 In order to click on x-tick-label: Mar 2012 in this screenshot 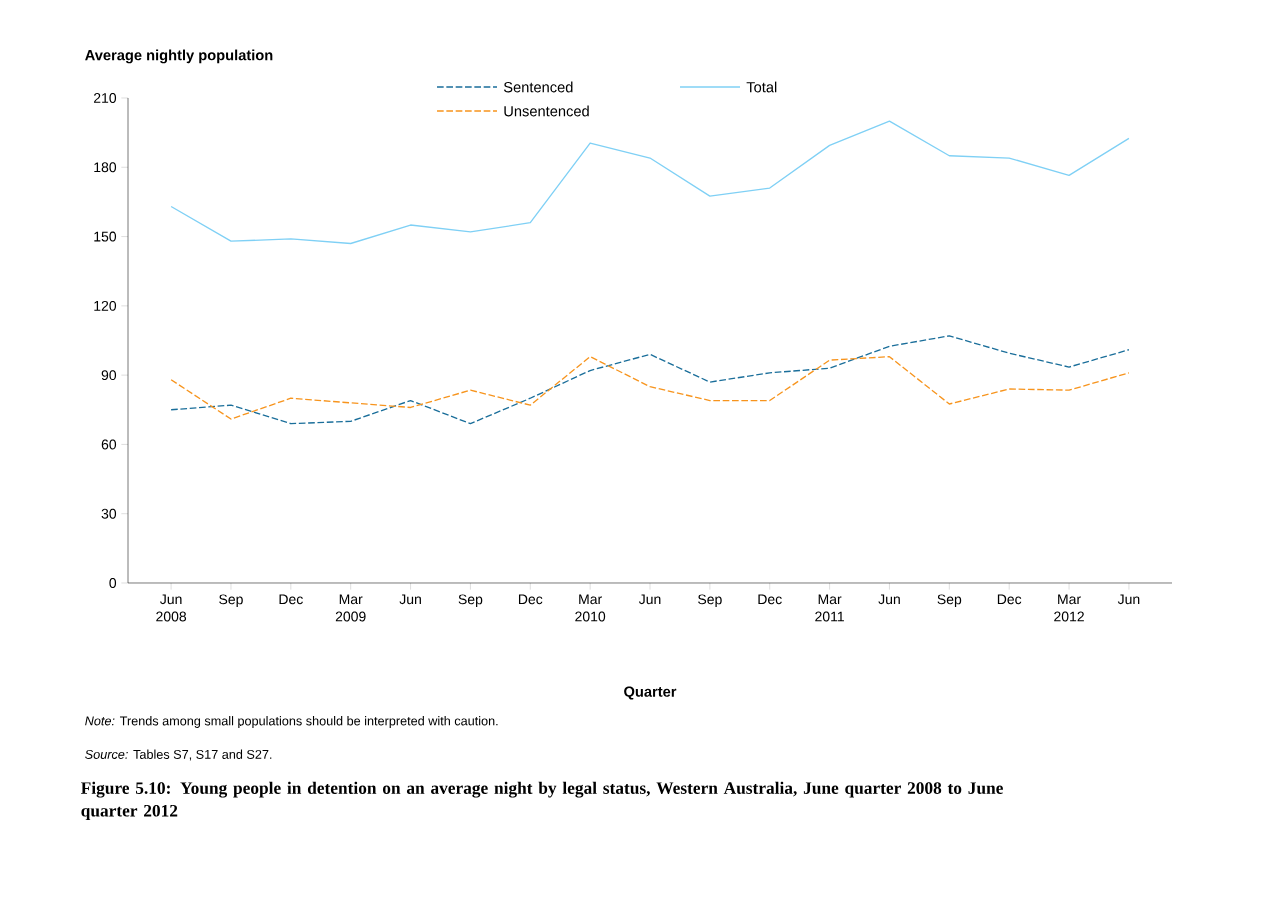, I will do `click(1069, 608)`.